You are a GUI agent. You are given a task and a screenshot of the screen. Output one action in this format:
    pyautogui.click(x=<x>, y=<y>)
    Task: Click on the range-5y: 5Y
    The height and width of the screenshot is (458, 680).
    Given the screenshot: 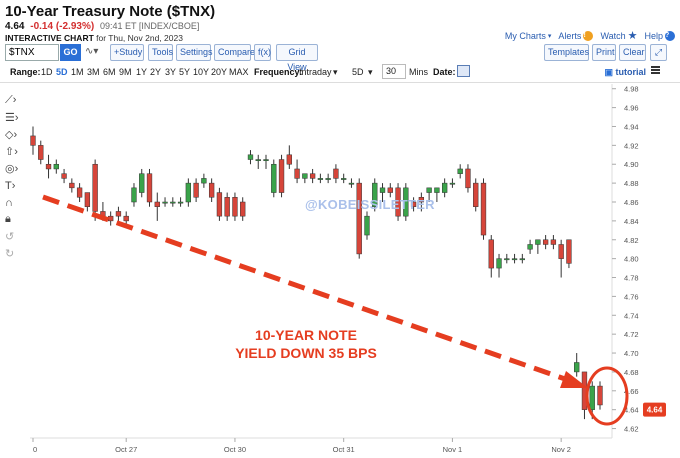 What is the action you would take?
    pyautogui.click(x=185, y=72)
    